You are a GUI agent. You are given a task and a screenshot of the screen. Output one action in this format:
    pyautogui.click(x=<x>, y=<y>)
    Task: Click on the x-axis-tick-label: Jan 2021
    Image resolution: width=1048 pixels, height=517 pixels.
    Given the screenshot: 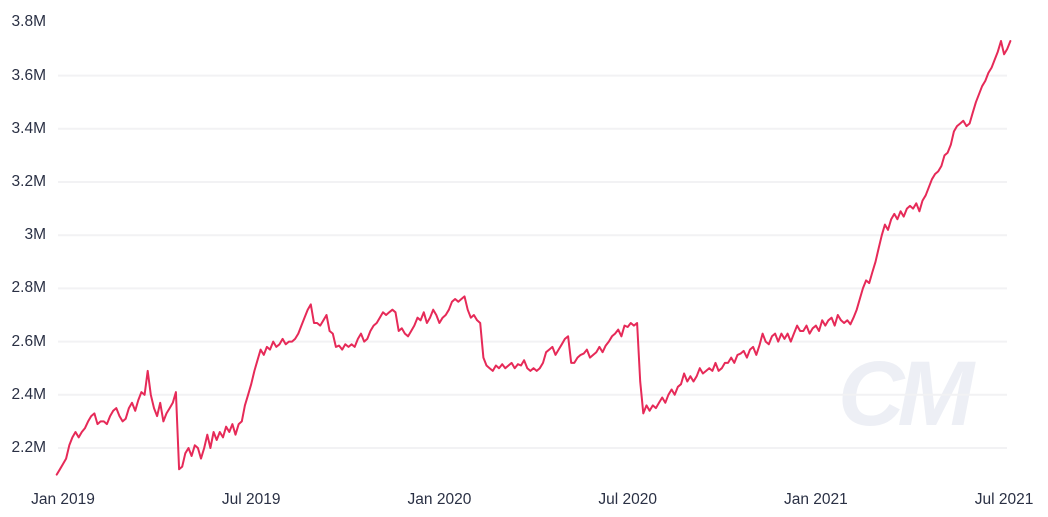 What is the action you would take?
    pyautogui.click(x=815, y=499)
    